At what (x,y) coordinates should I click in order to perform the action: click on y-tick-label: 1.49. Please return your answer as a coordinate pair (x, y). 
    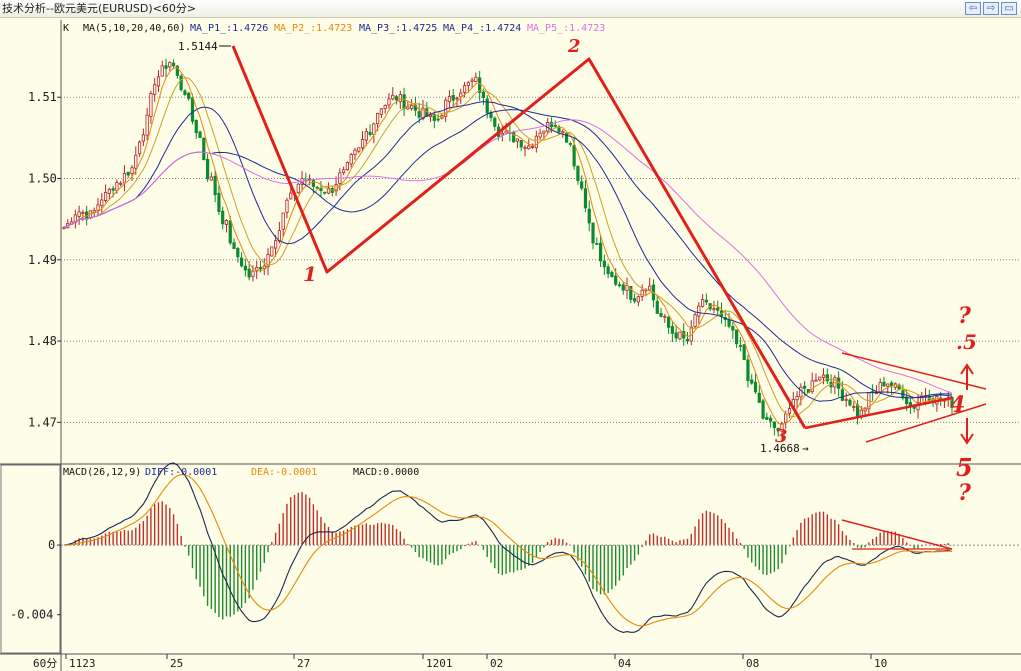
    Looking at the image, I should click on (42, 260).